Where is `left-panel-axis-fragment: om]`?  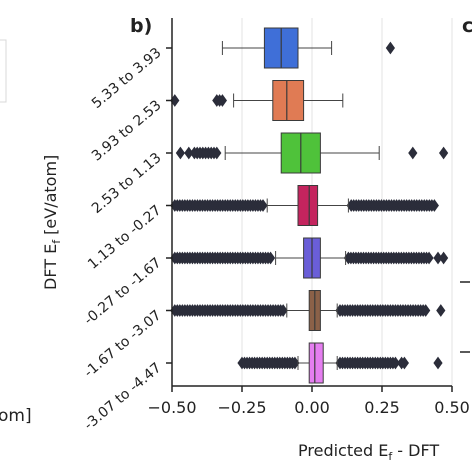 left-panel-axis-fragment: om] is located at coordinates (16, 416).